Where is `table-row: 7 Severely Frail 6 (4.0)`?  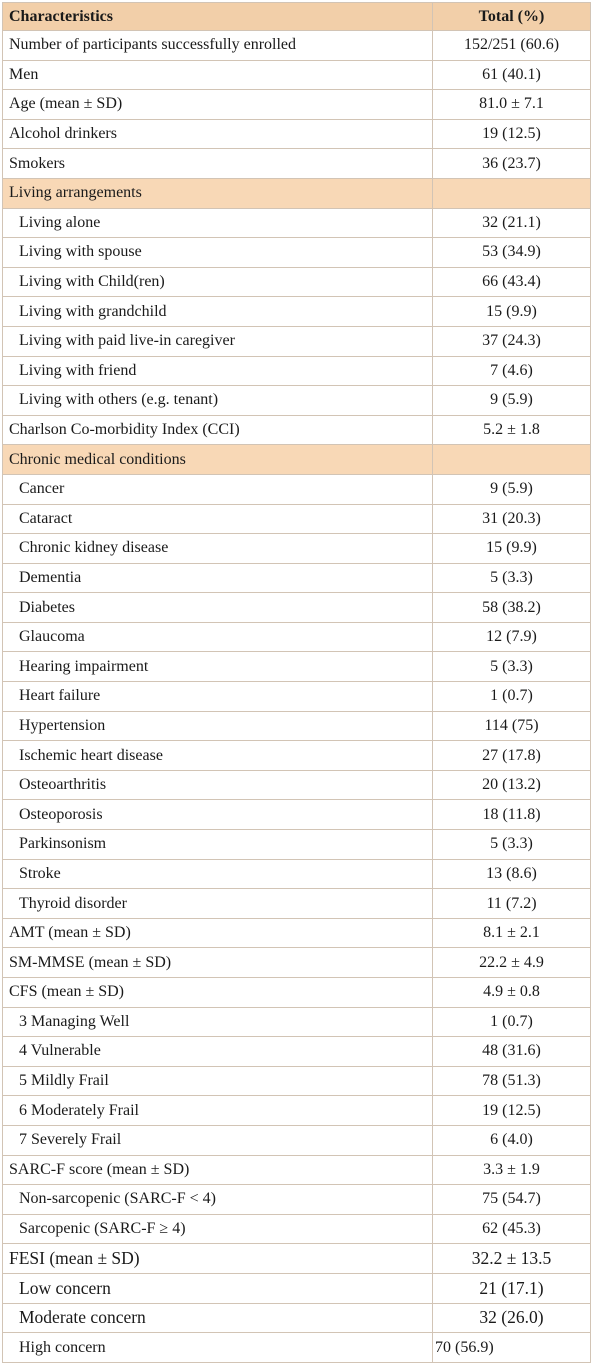
table-row: 7 Severely Frail 6 (4.0) is located at coordinates (296, 1140).